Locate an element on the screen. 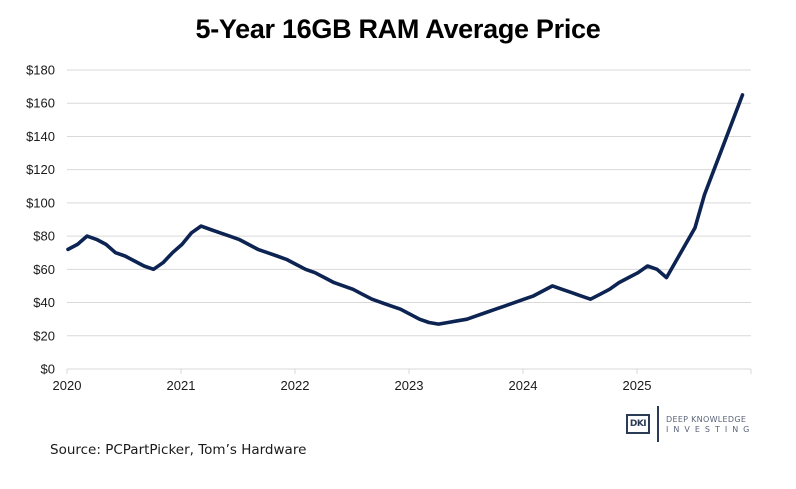 Image resolution: width=796 pixels, height=489 pixels. y-tick-label: $40 is located at coordinates (44, 302).